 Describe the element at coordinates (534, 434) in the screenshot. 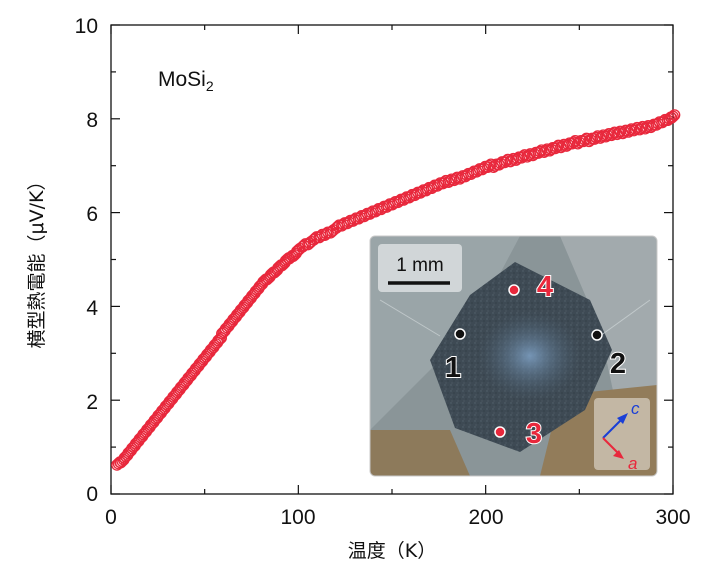

I see `contact-point-3-label: 3` at that location.